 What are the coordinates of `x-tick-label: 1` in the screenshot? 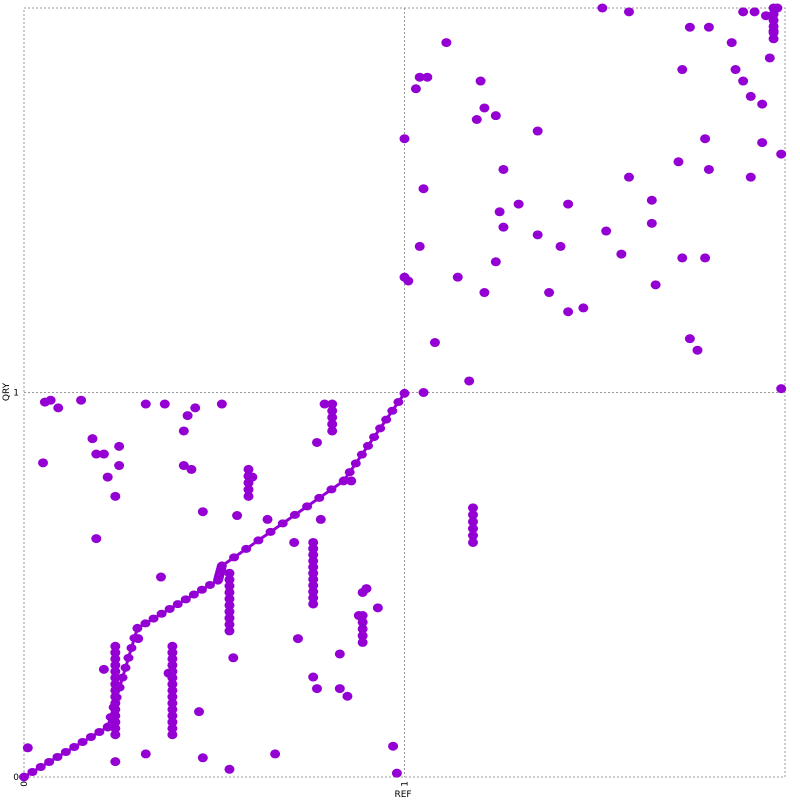 It's located at (406, 784).